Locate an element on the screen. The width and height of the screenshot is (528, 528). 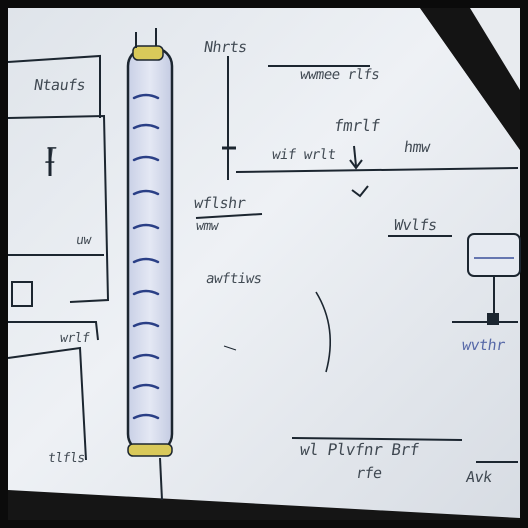
scrawl-right-lower: wvthr is located at coordinates (483, 345).